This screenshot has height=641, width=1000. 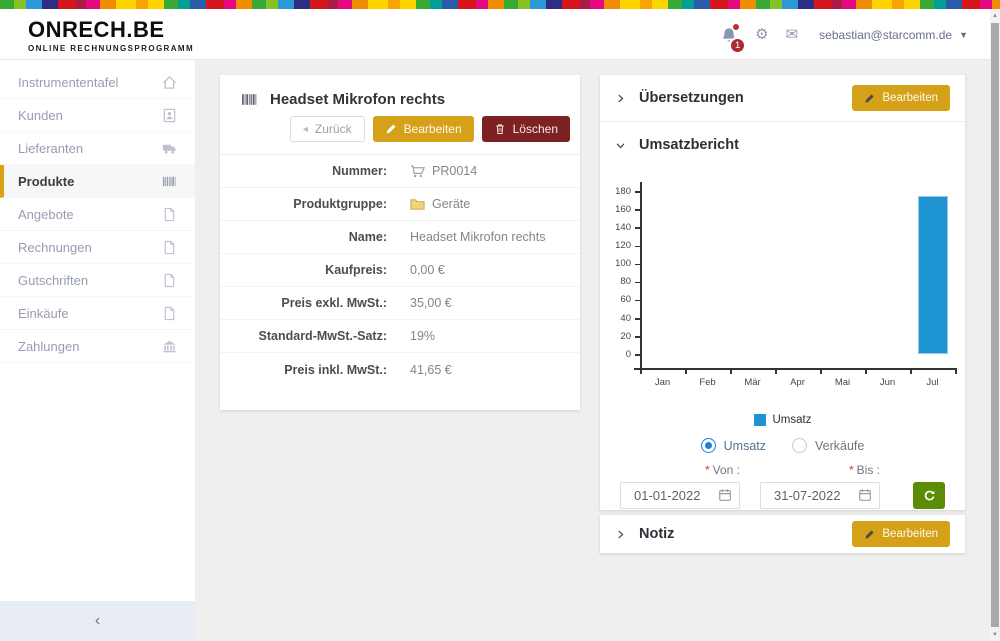 What do you see at coordinates (886, 34) in the screenshot?
I see `user-email-label: sebastian@starcomm.de` at bounding box center [886, 34].